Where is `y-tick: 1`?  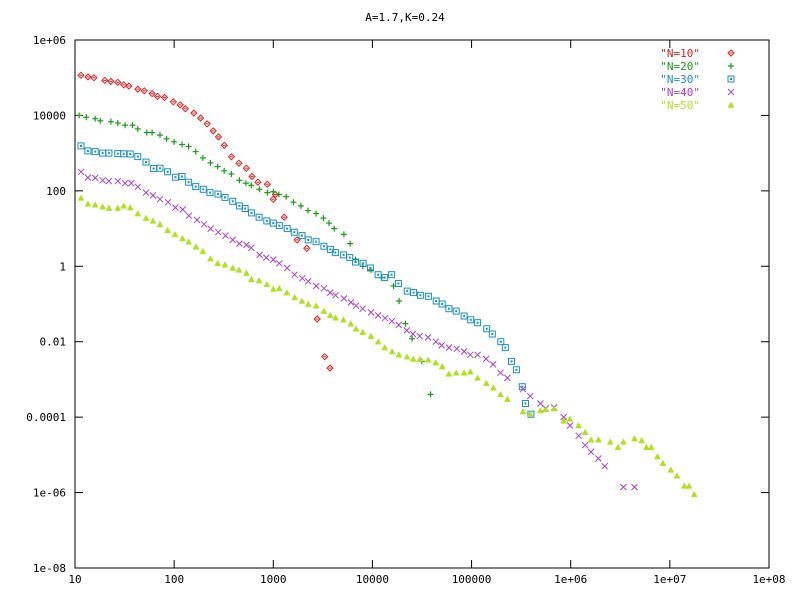
y-tick: 1 is located at coordinates (414, 266).